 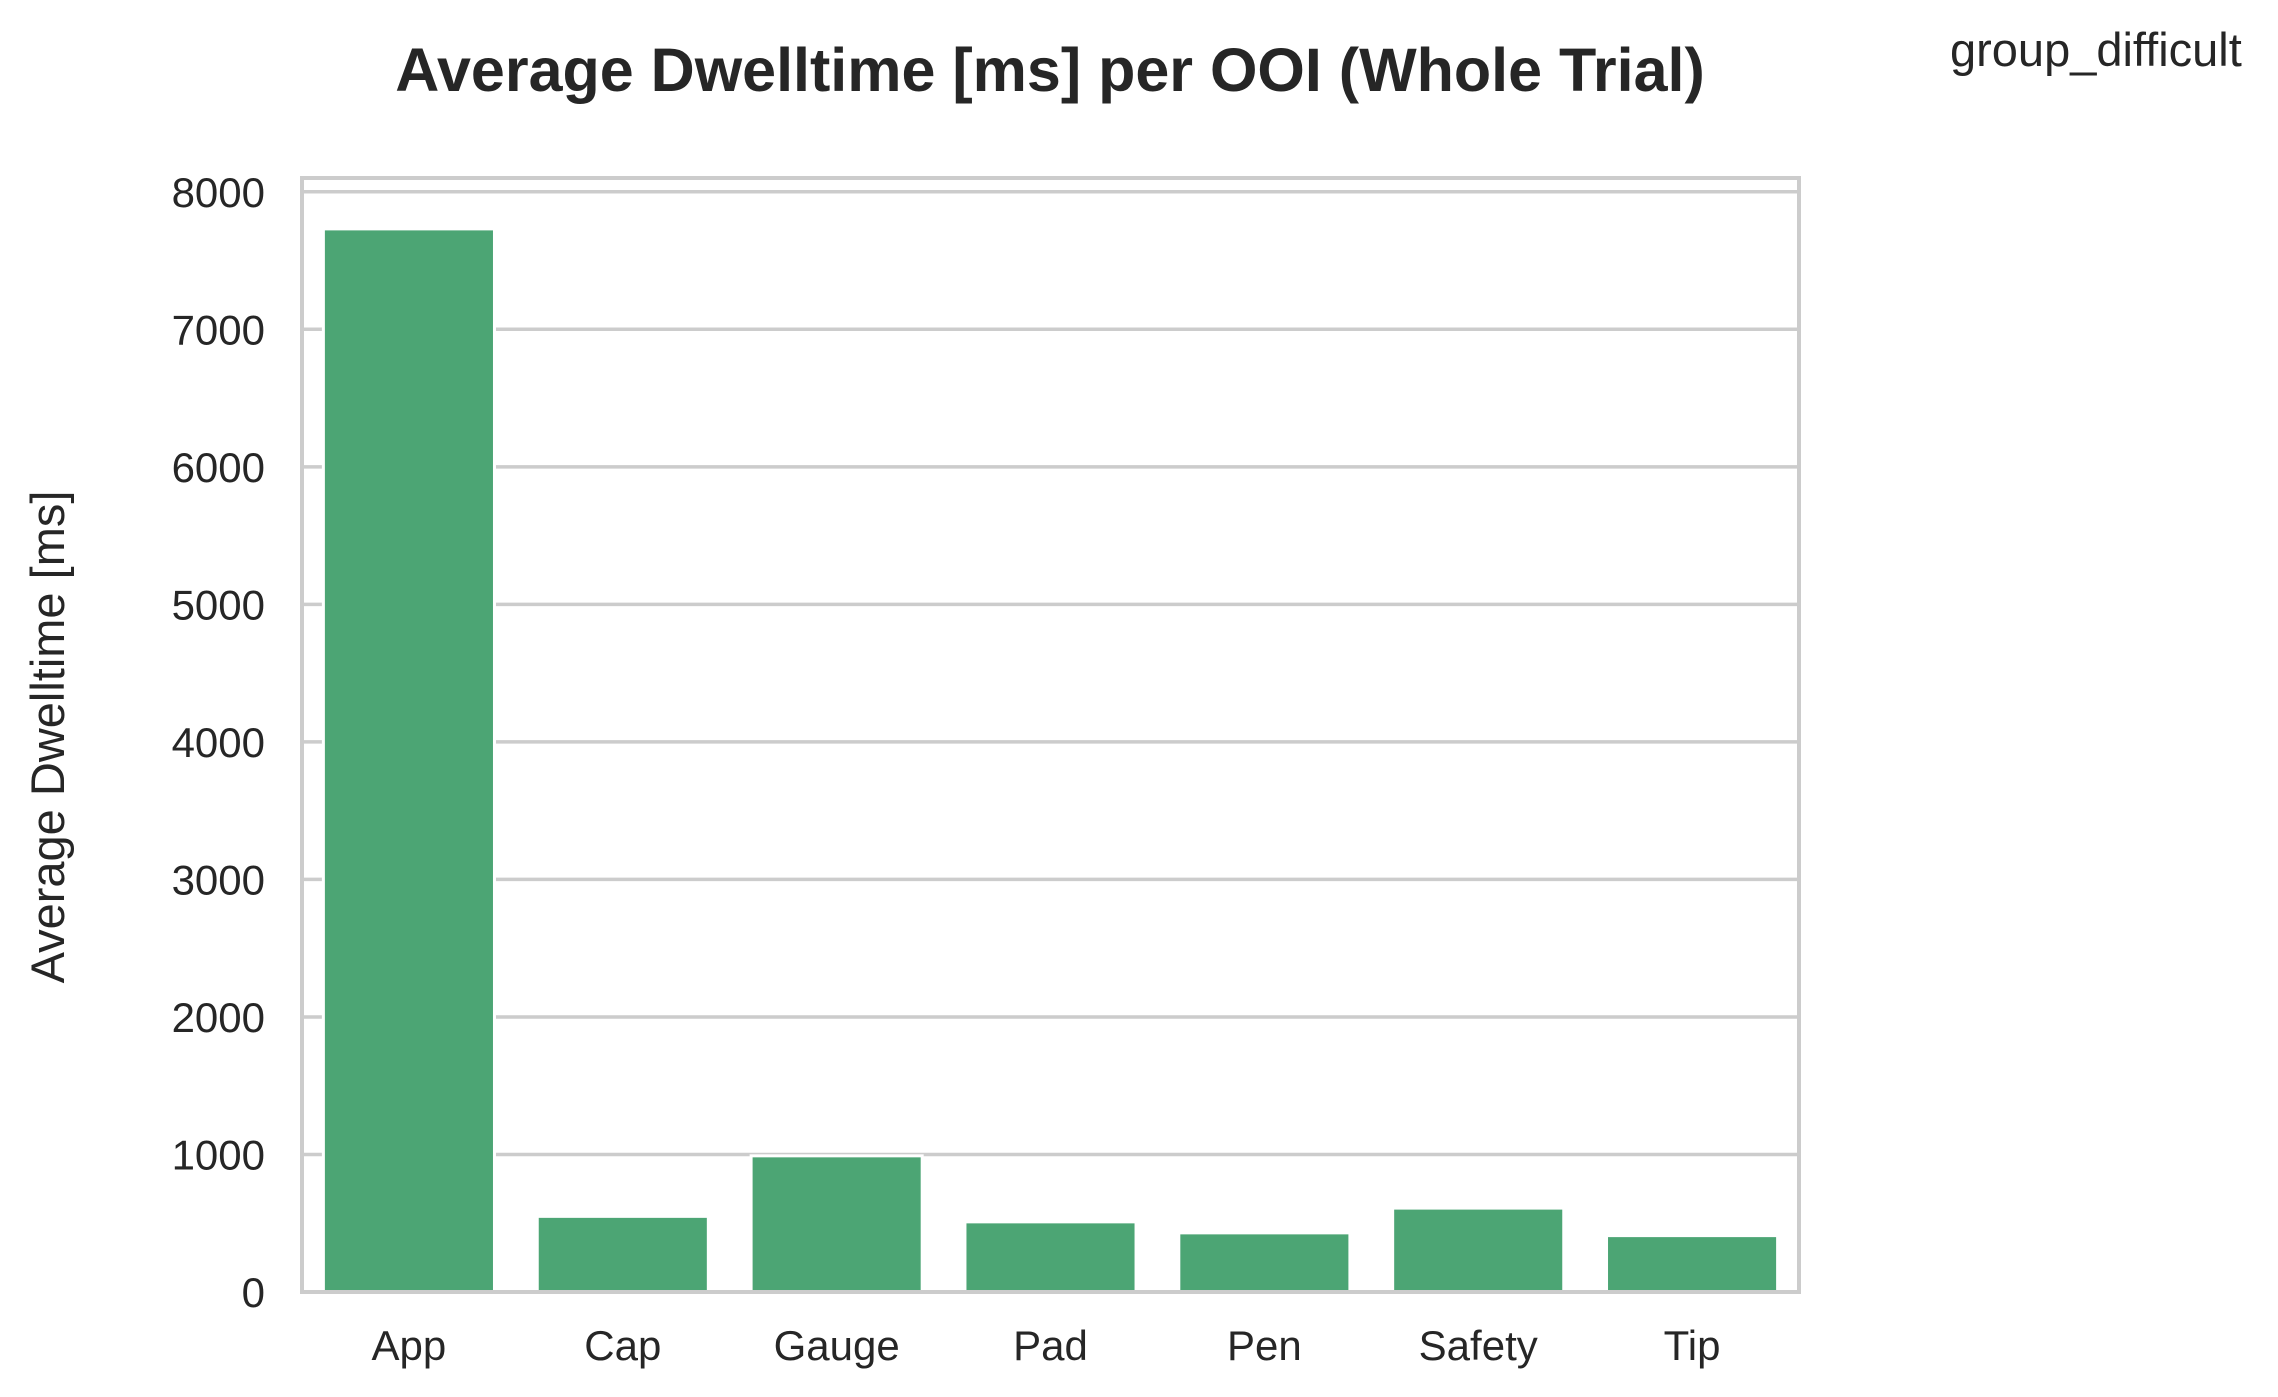 I want to click on y-tick-label: 7000, so click(x=218, y=329).